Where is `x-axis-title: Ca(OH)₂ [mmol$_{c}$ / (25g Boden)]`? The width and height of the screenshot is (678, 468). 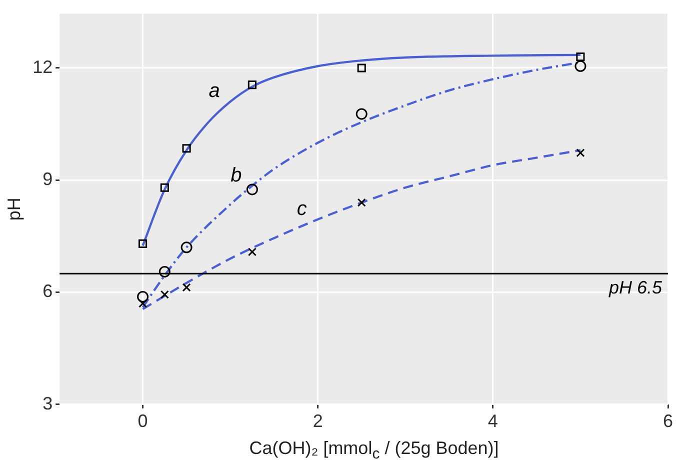 x-axis-title: Ca(OH)₂ [mmol$_{c}$ / (25g Boden)] is located at coordinates (374, 451).